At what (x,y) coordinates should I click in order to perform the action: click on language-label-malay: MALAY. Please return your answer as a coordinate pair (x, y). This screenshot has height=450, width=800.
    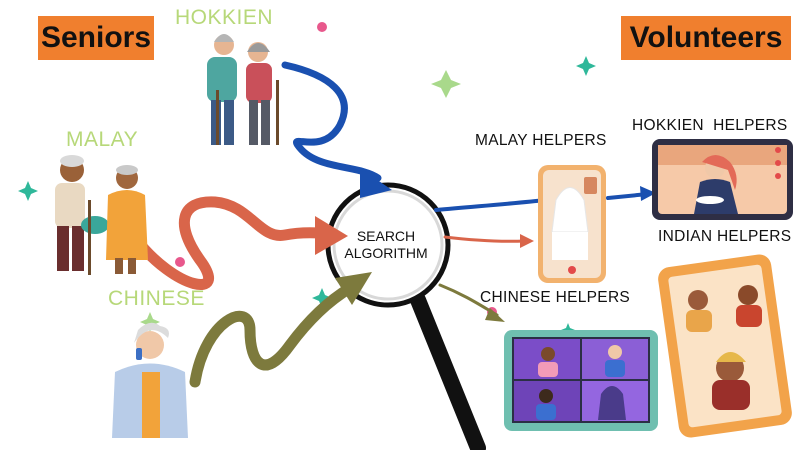
    Looking at the image, I should click on (102, 139).